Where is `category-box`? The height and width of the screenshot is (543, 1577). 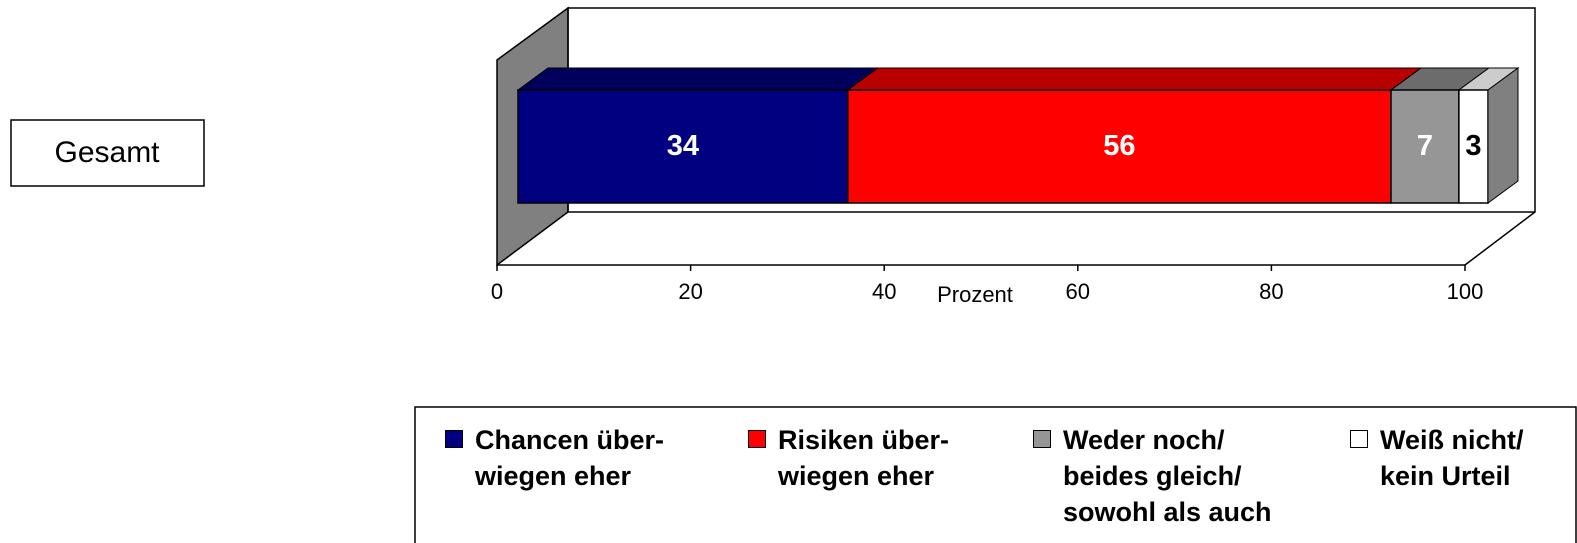 category-box is located at coordinates (107, 153).